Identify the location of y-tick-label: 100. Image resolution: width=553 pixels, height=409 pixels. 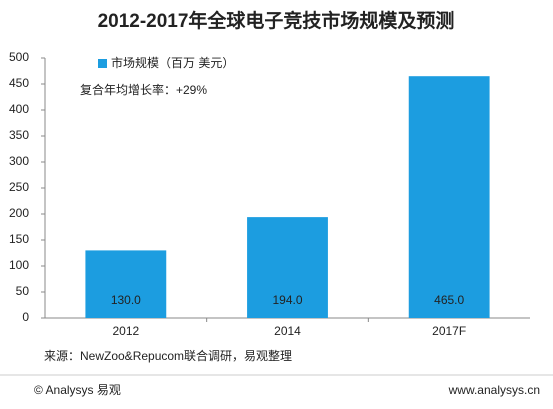
(19, 265).